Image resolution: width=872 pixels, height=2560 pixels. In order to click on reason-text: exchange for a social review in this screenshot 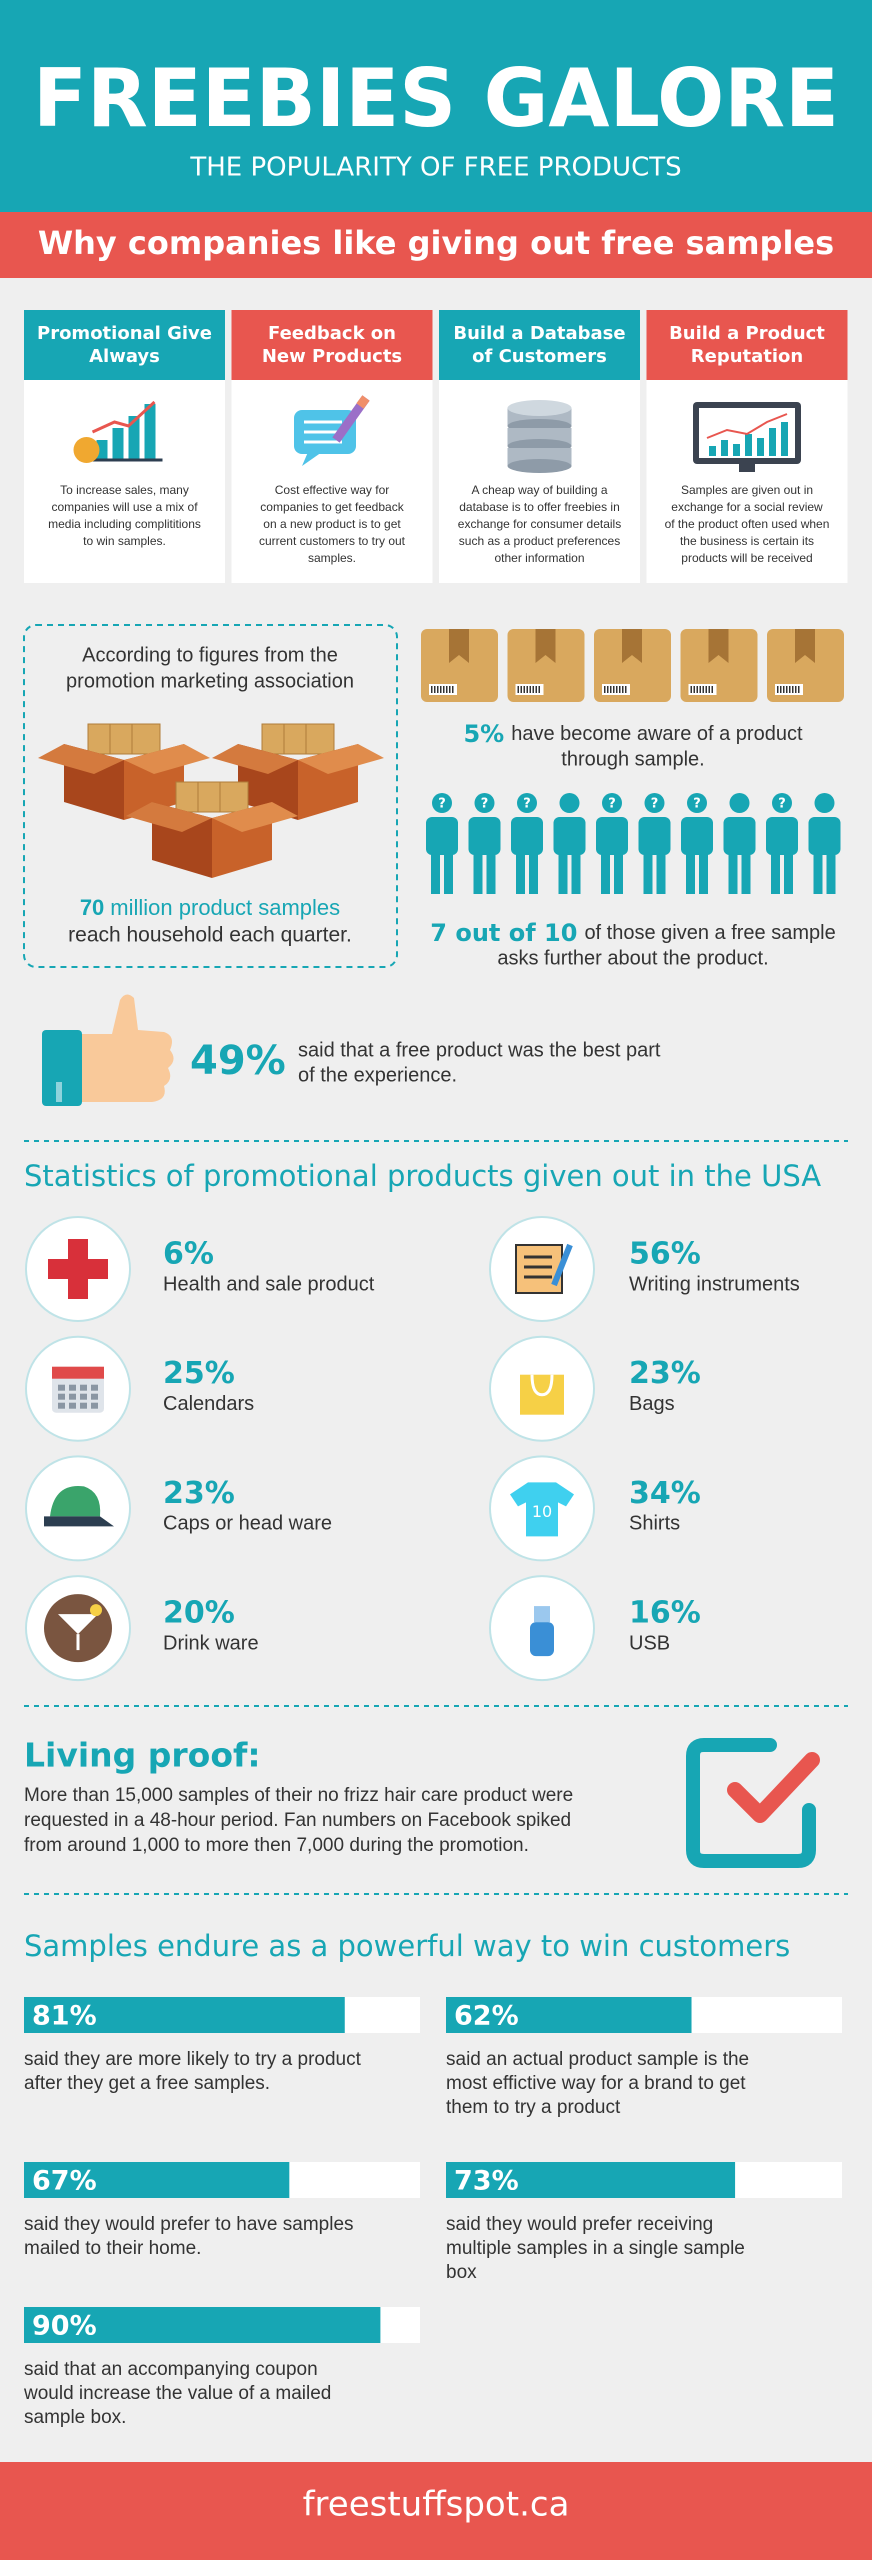, I will do `click(747, 507)`.